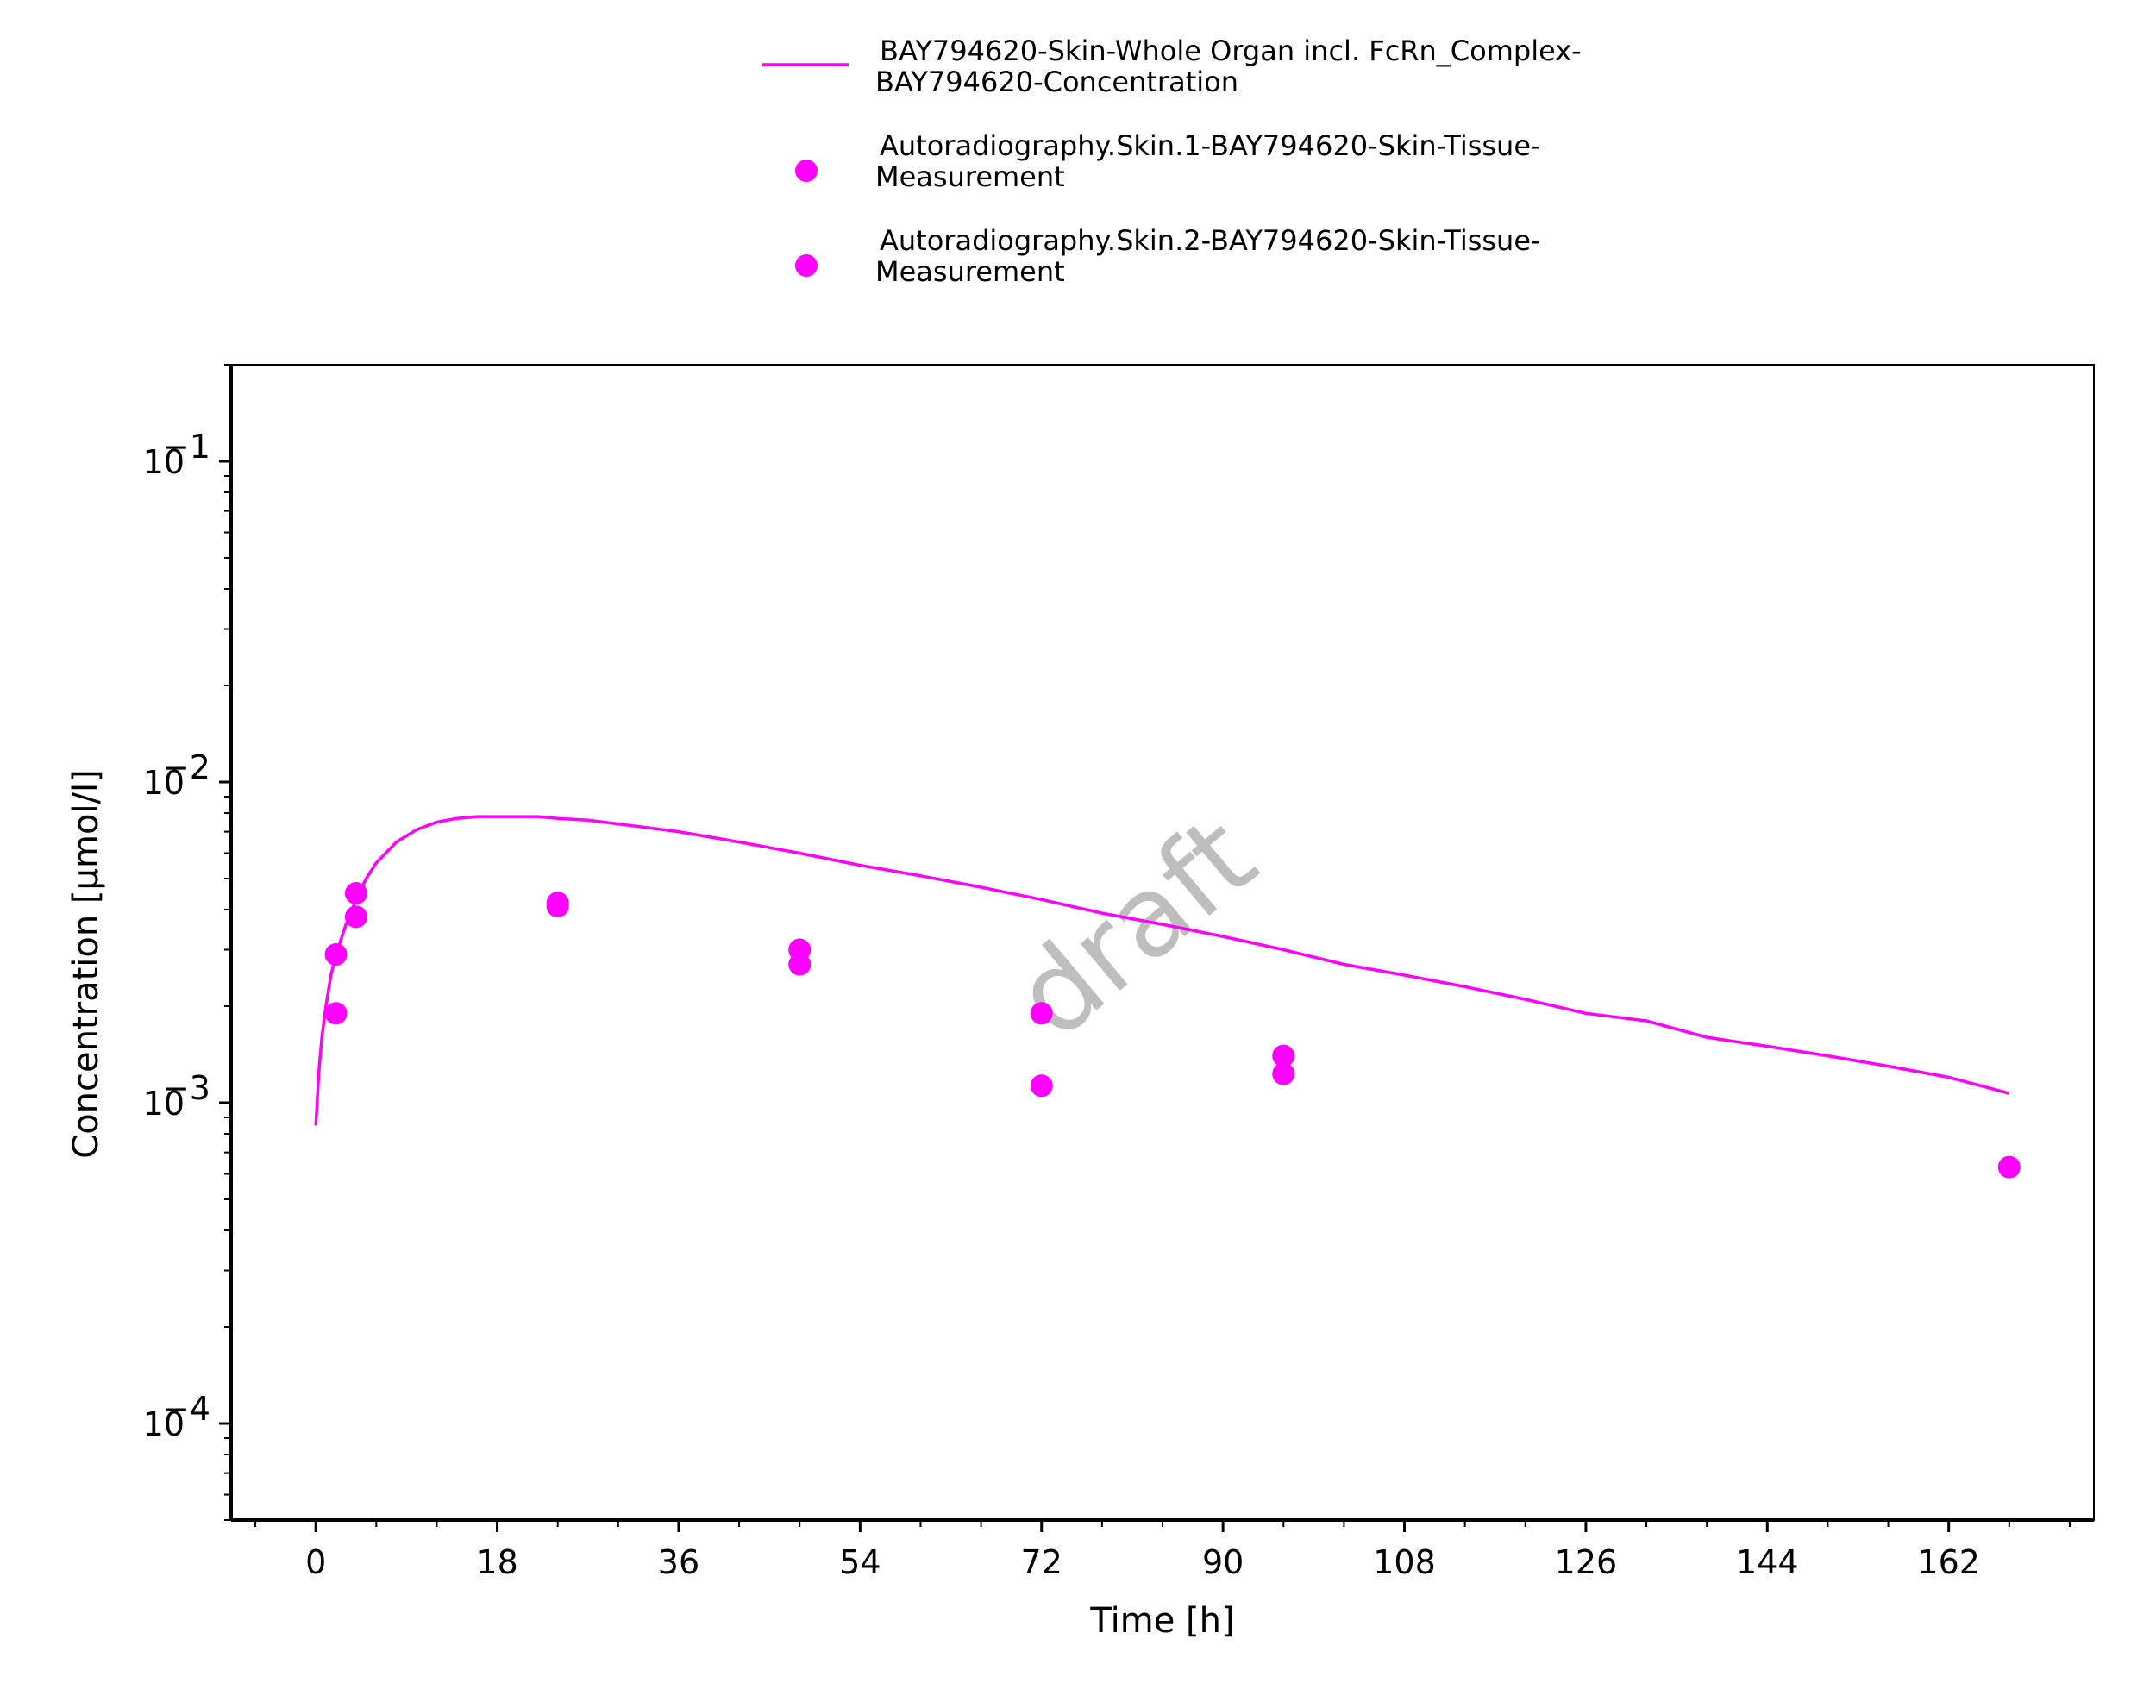 This screenshot has width=2156, height=1708. What do you see at coordinates (186, 1088) in the screenshot?
I see `y-tick-exponent: −3` at bounding box center [186, 1088].